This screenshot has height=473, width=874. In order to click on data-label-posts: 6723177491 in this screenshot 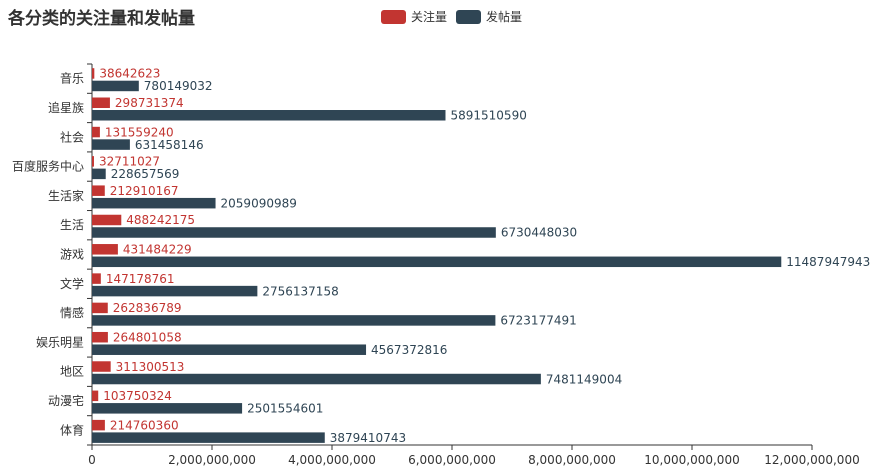, I will do `click(538, 321)`.